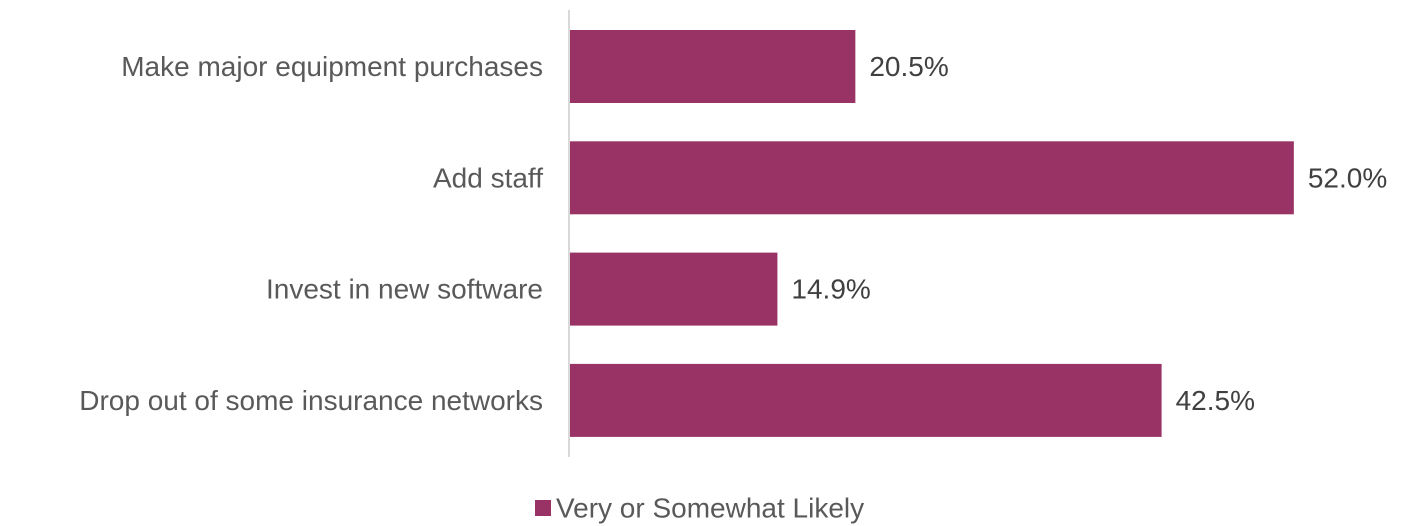 The height and width of the screenshot is (526, 1403). I want to click on value-label-4: 42.5%, so click(1215, 400).